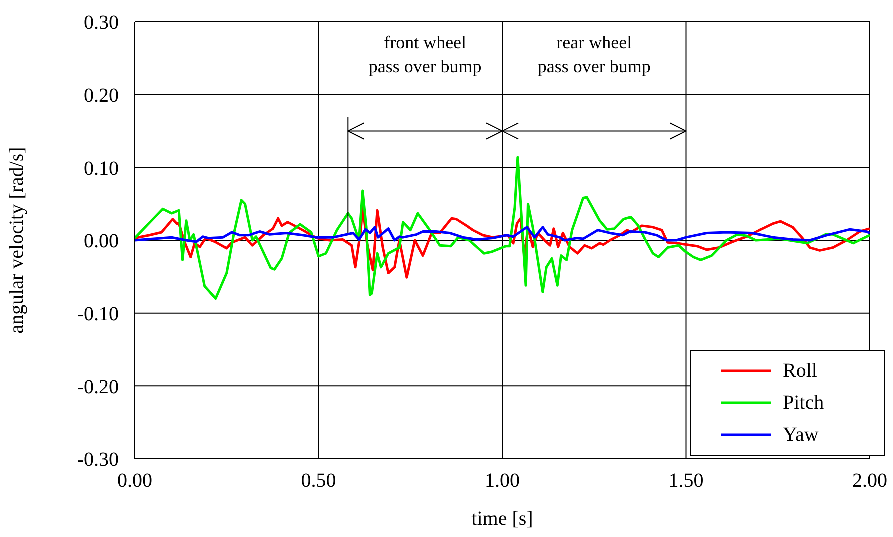 The width and height of the screenshot is (893, 537). I want to click on x-tick-label: 0.50, so click(318, 481).